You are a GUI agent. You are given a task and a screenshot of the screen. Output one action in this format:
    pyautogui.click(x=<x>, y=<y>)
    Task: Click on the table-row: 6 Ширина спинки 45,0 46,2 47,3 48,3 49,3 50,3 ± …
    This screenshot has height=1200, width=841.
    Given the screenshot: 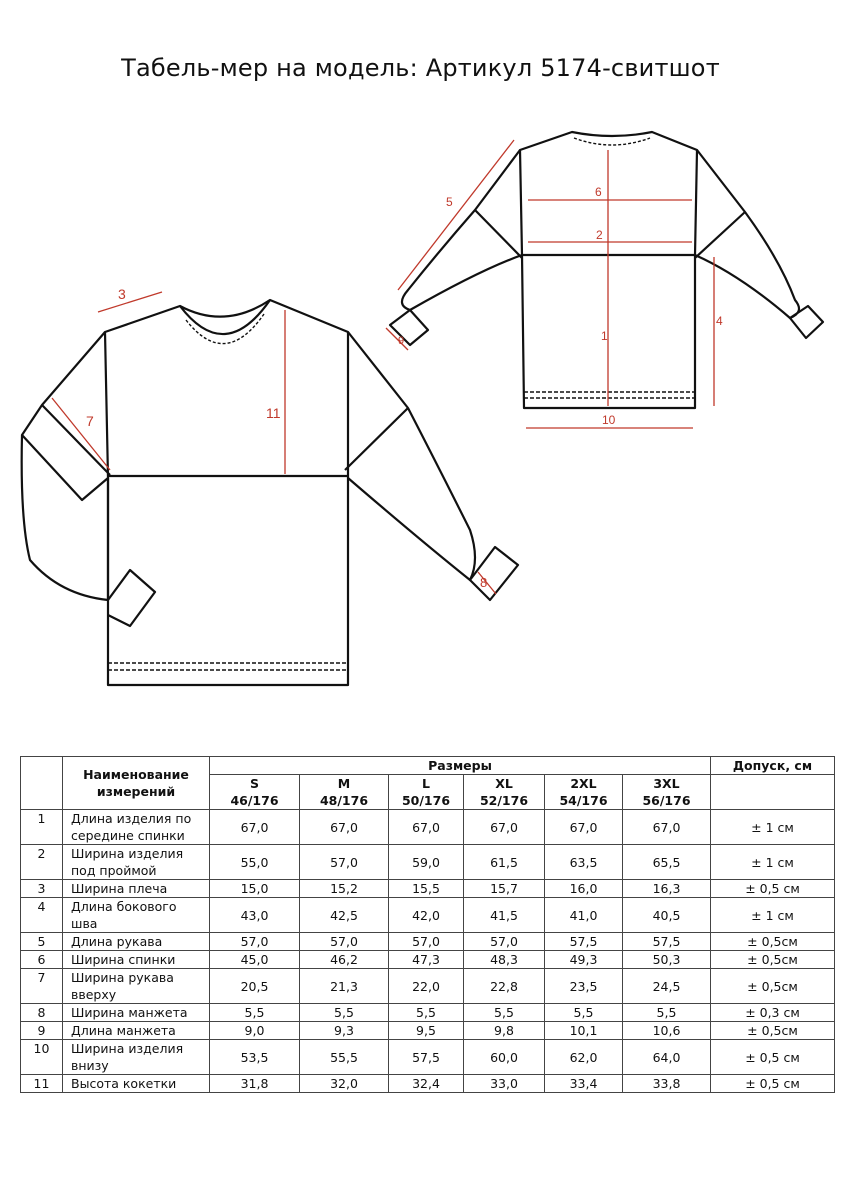 What is the action you would take?
    pyautogui.click(x=427, y=959)
    